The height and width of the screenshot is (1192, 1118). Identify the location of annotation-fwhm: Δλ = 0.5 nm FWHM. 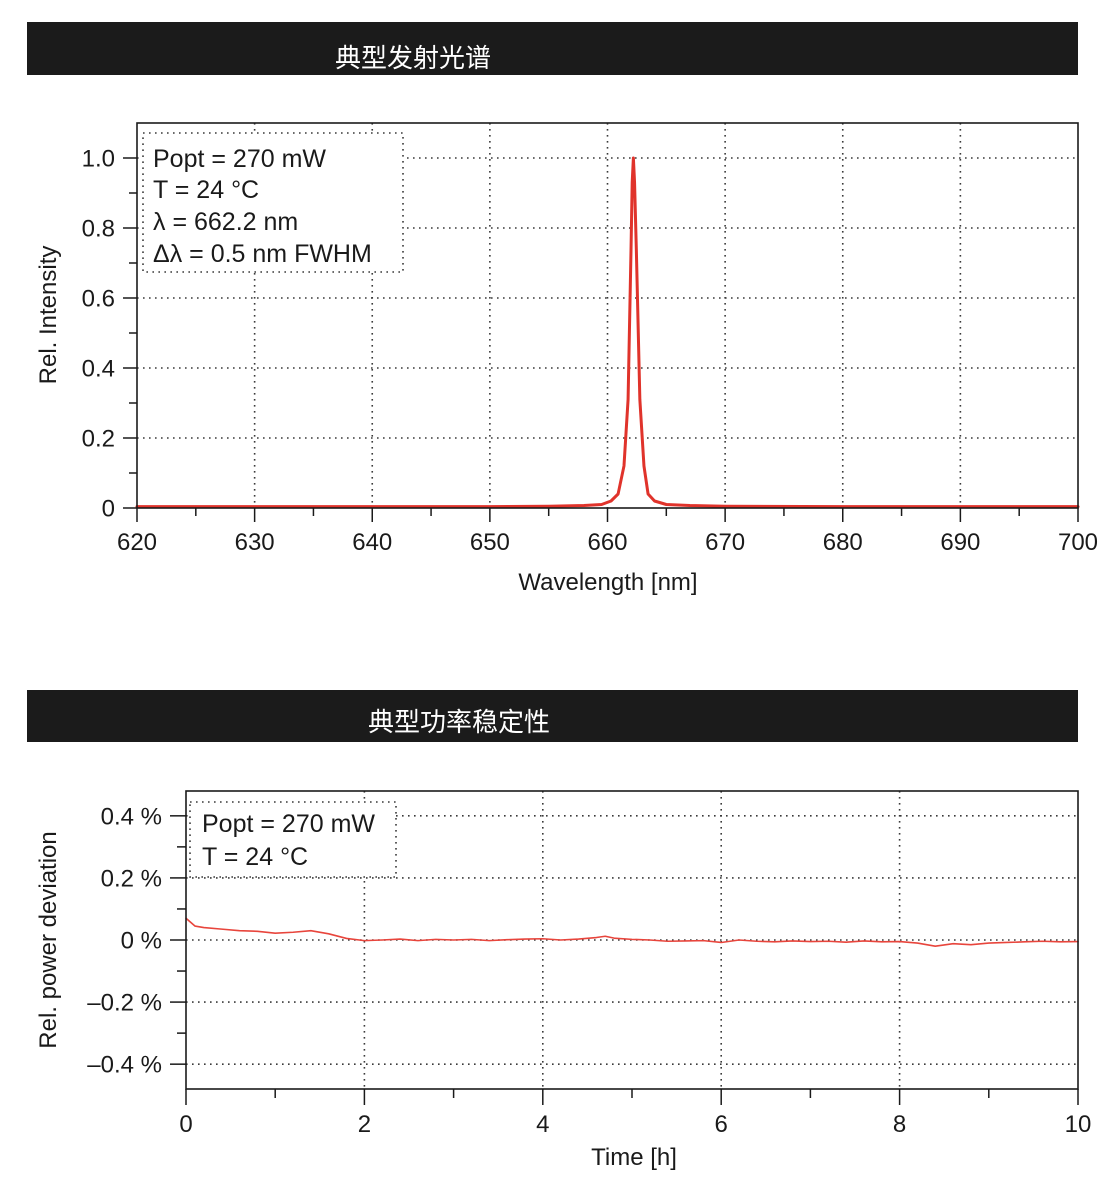
(262, 254).